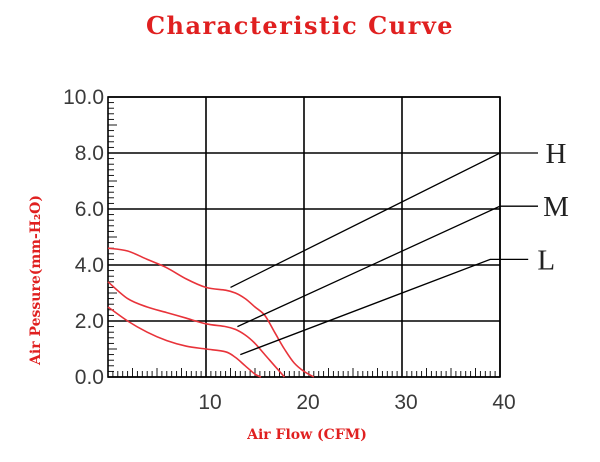 The height and width of the screenshot is (462, 600). What do you see at coordinates (556, 154) in the screenshot?
I see `legend-label-H: H` at bounding box center [556, 154].